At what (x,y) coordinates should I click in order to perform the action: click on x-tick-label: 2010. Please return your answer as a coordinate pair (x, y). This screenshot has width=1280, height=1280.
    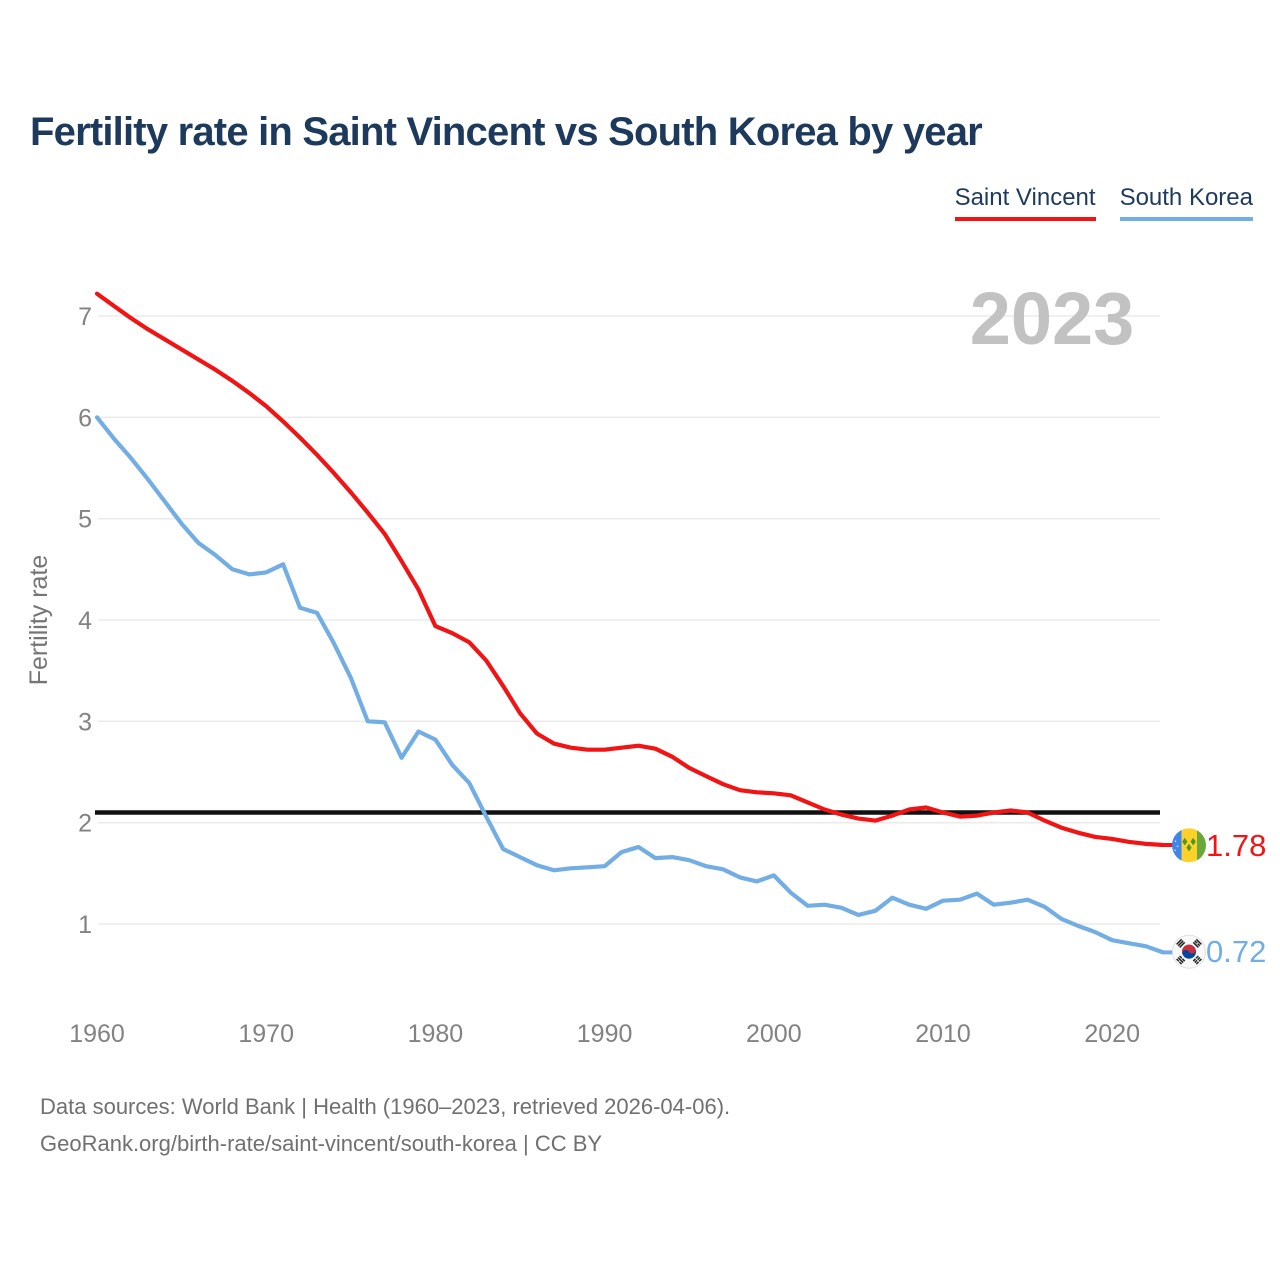
    Looking at the image, I should click on (943, 1034).